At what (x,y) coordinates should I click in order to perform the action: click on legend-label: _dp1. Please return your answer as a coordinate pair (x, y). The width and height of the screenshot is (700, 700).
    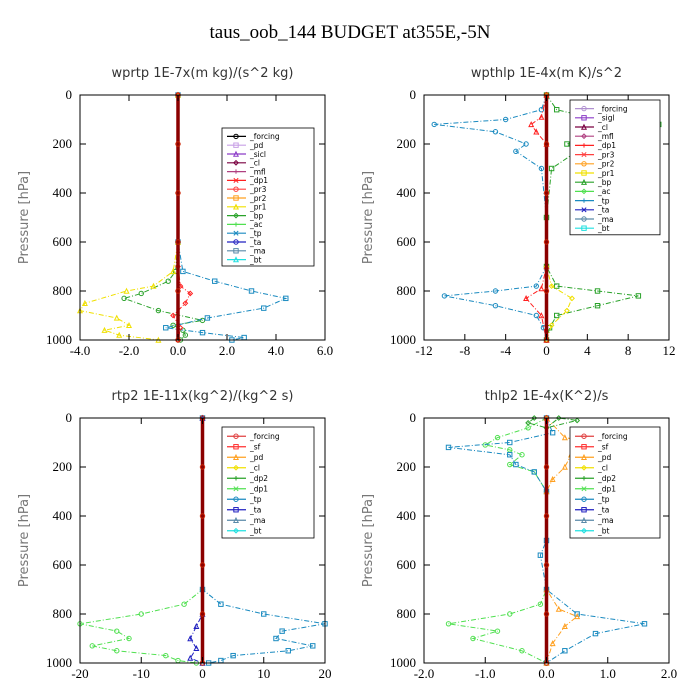
    Looking at the image, I should click on (606, 145).